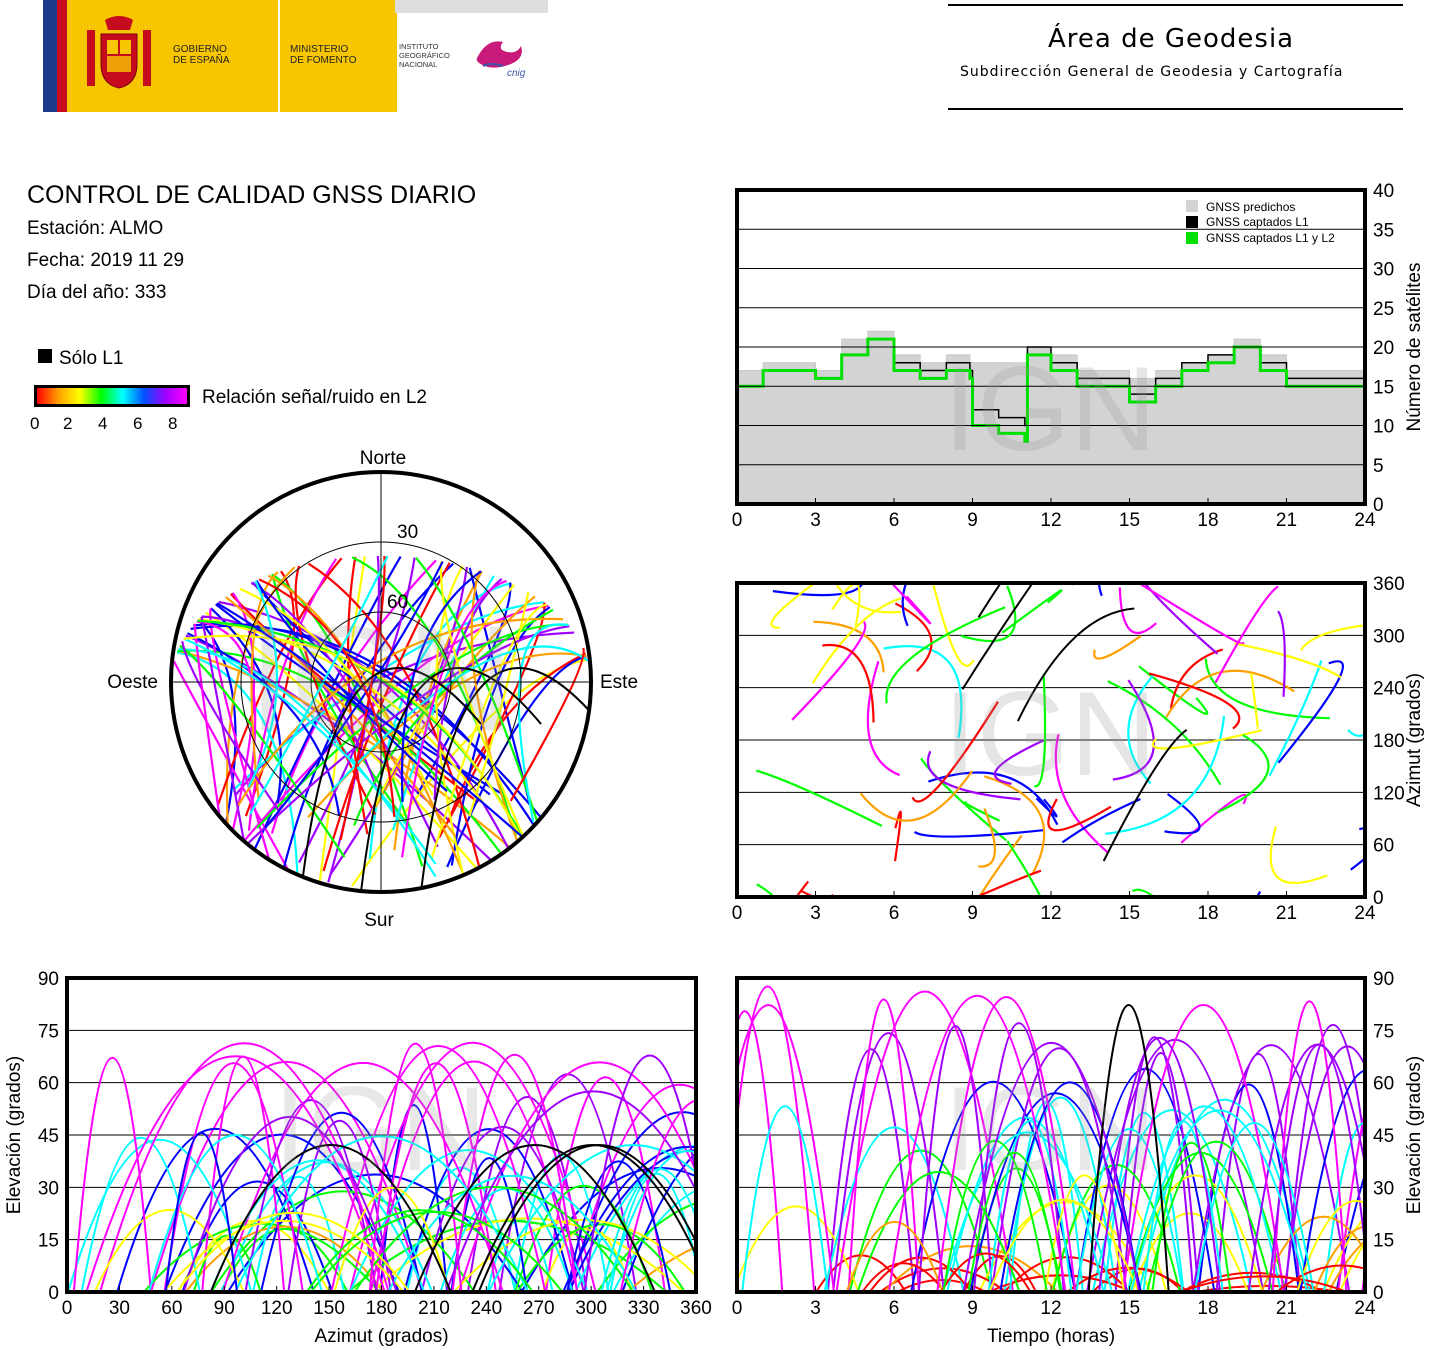 The image size is (1445, 1350). I want to click on y-tick-label: 90, so click(1383, 979).